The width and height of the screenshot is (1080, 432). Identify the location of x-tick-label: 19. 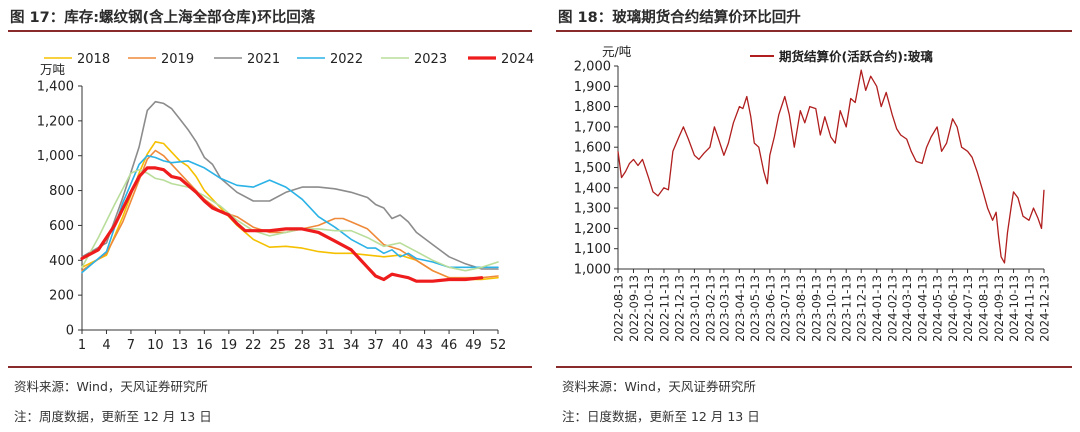
(229, 345).